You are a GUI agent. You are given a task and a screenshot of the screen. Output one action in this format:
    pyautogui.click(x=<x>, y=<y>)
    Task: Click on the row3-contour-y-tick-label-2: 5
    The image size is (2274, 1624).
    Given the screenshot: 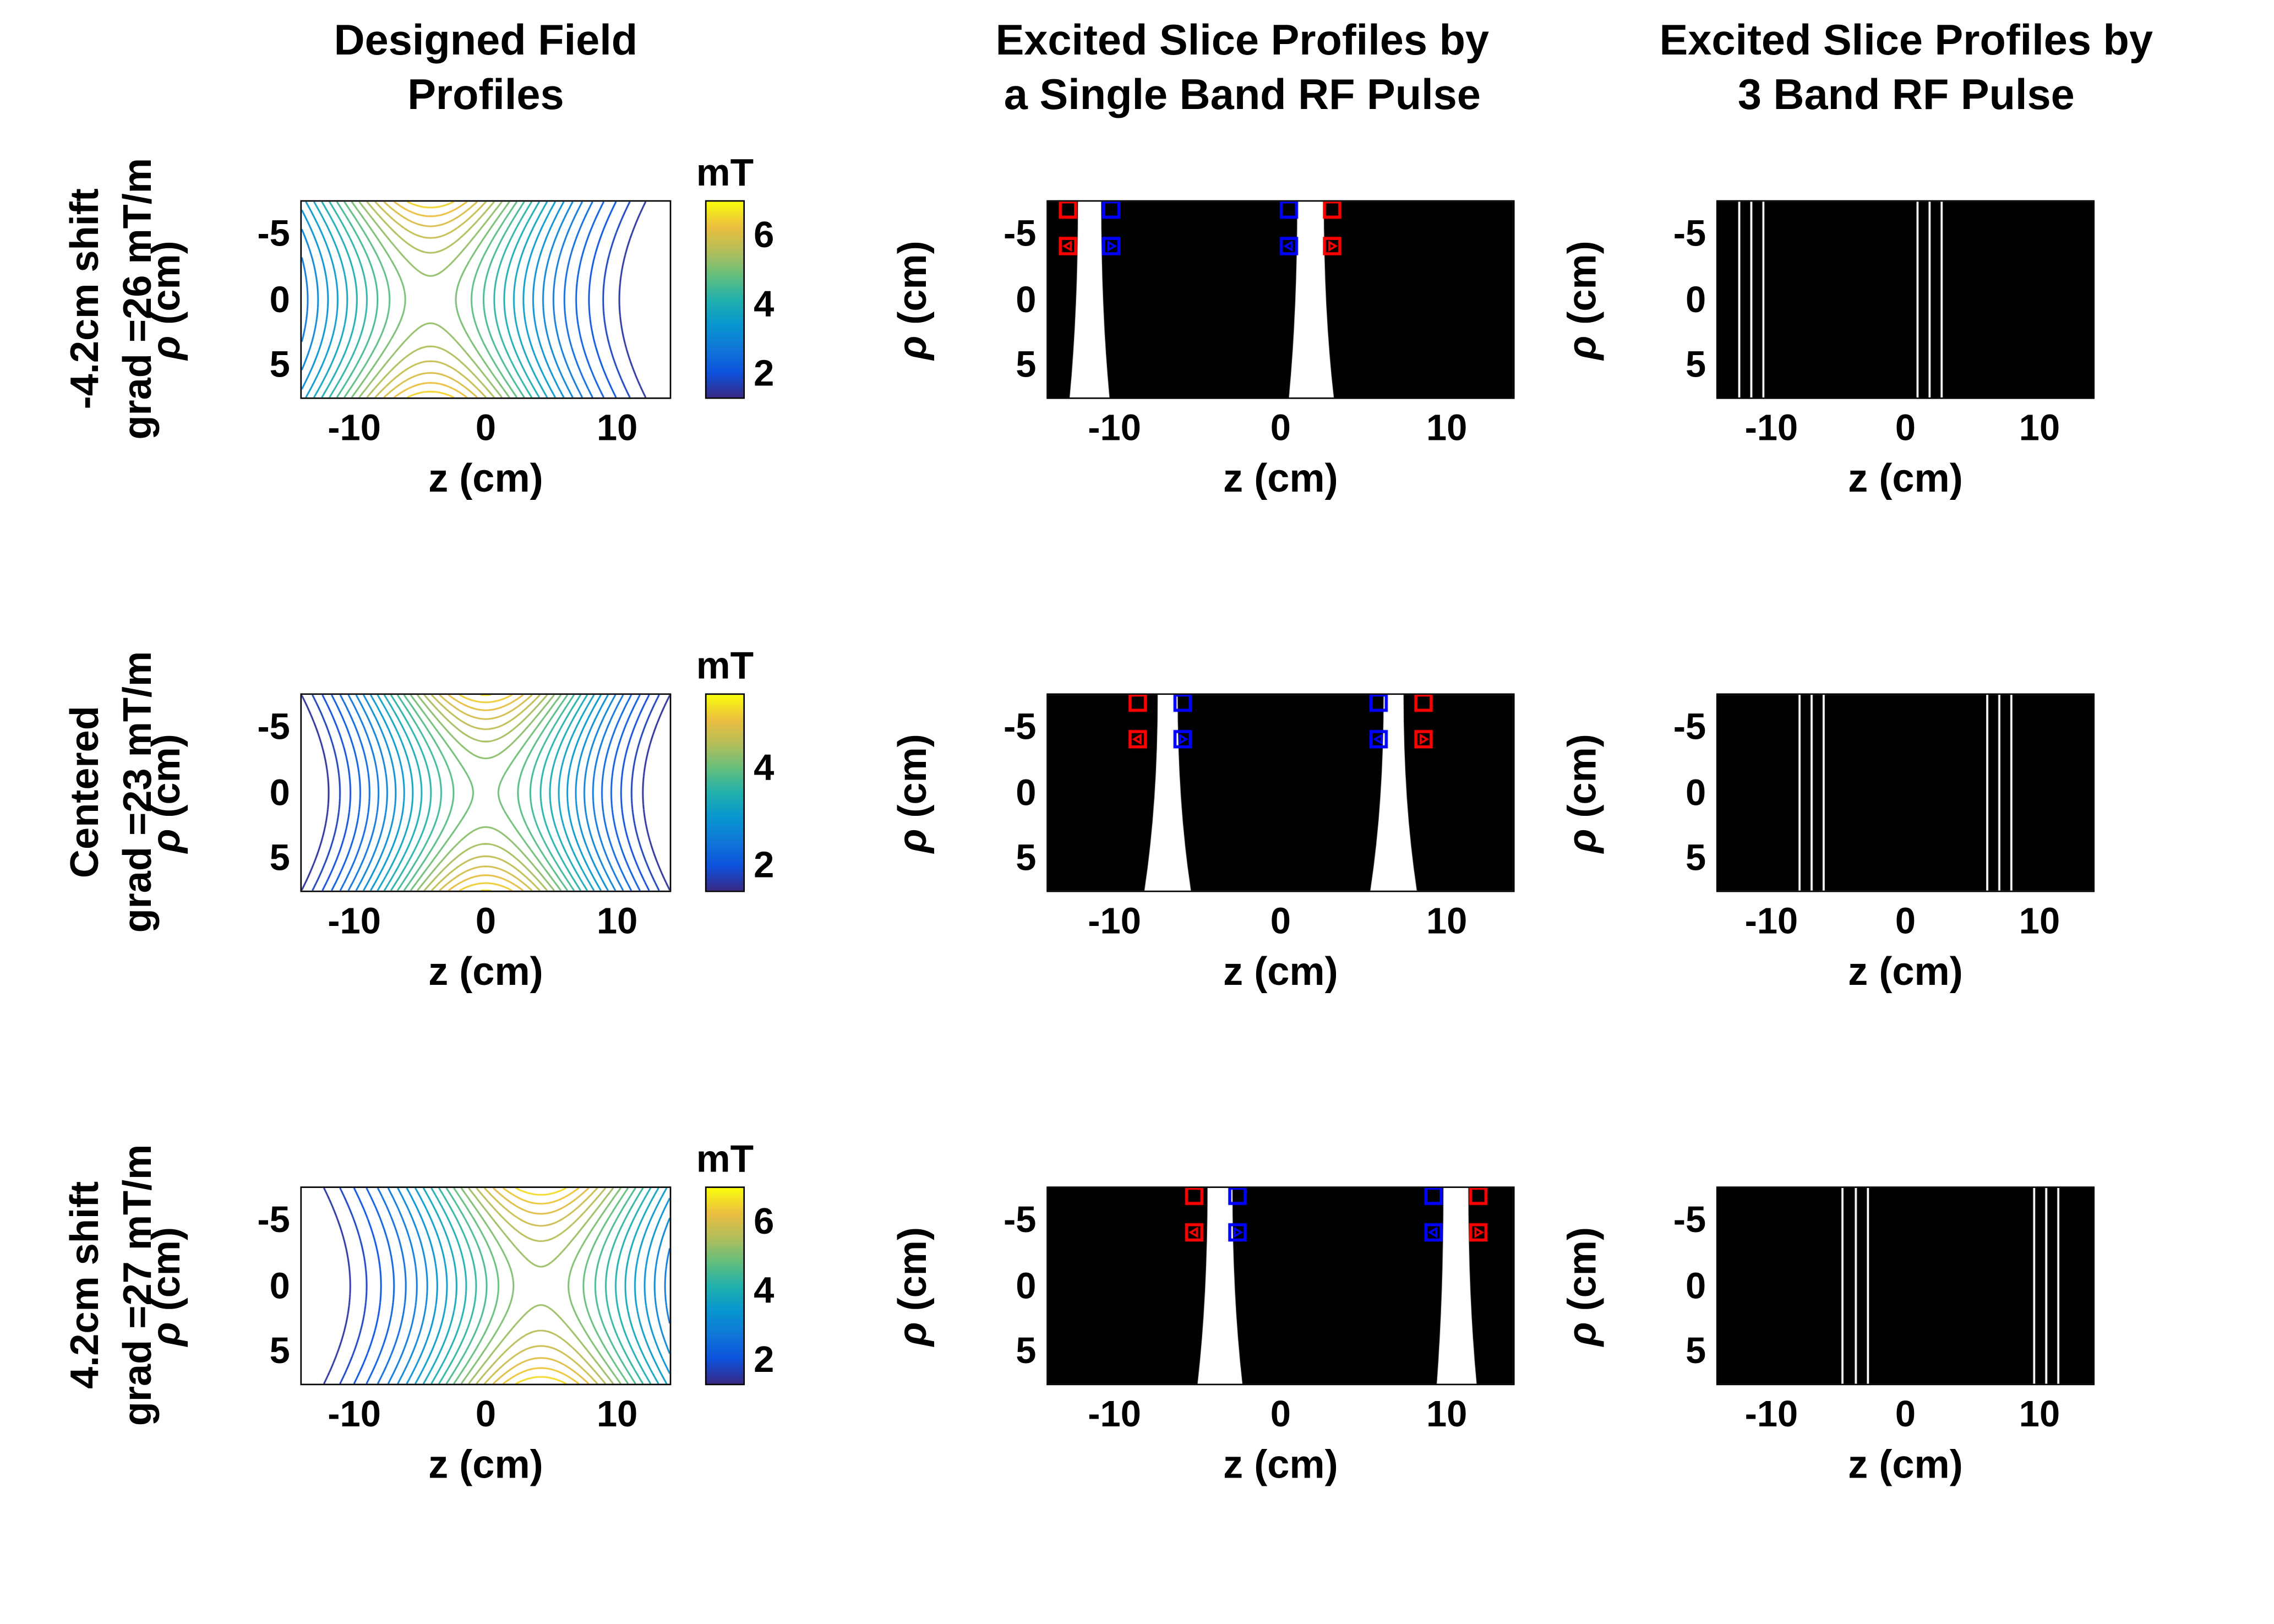 What is the action you would take?
    pyautogui.click(x=279, y=1351)
    